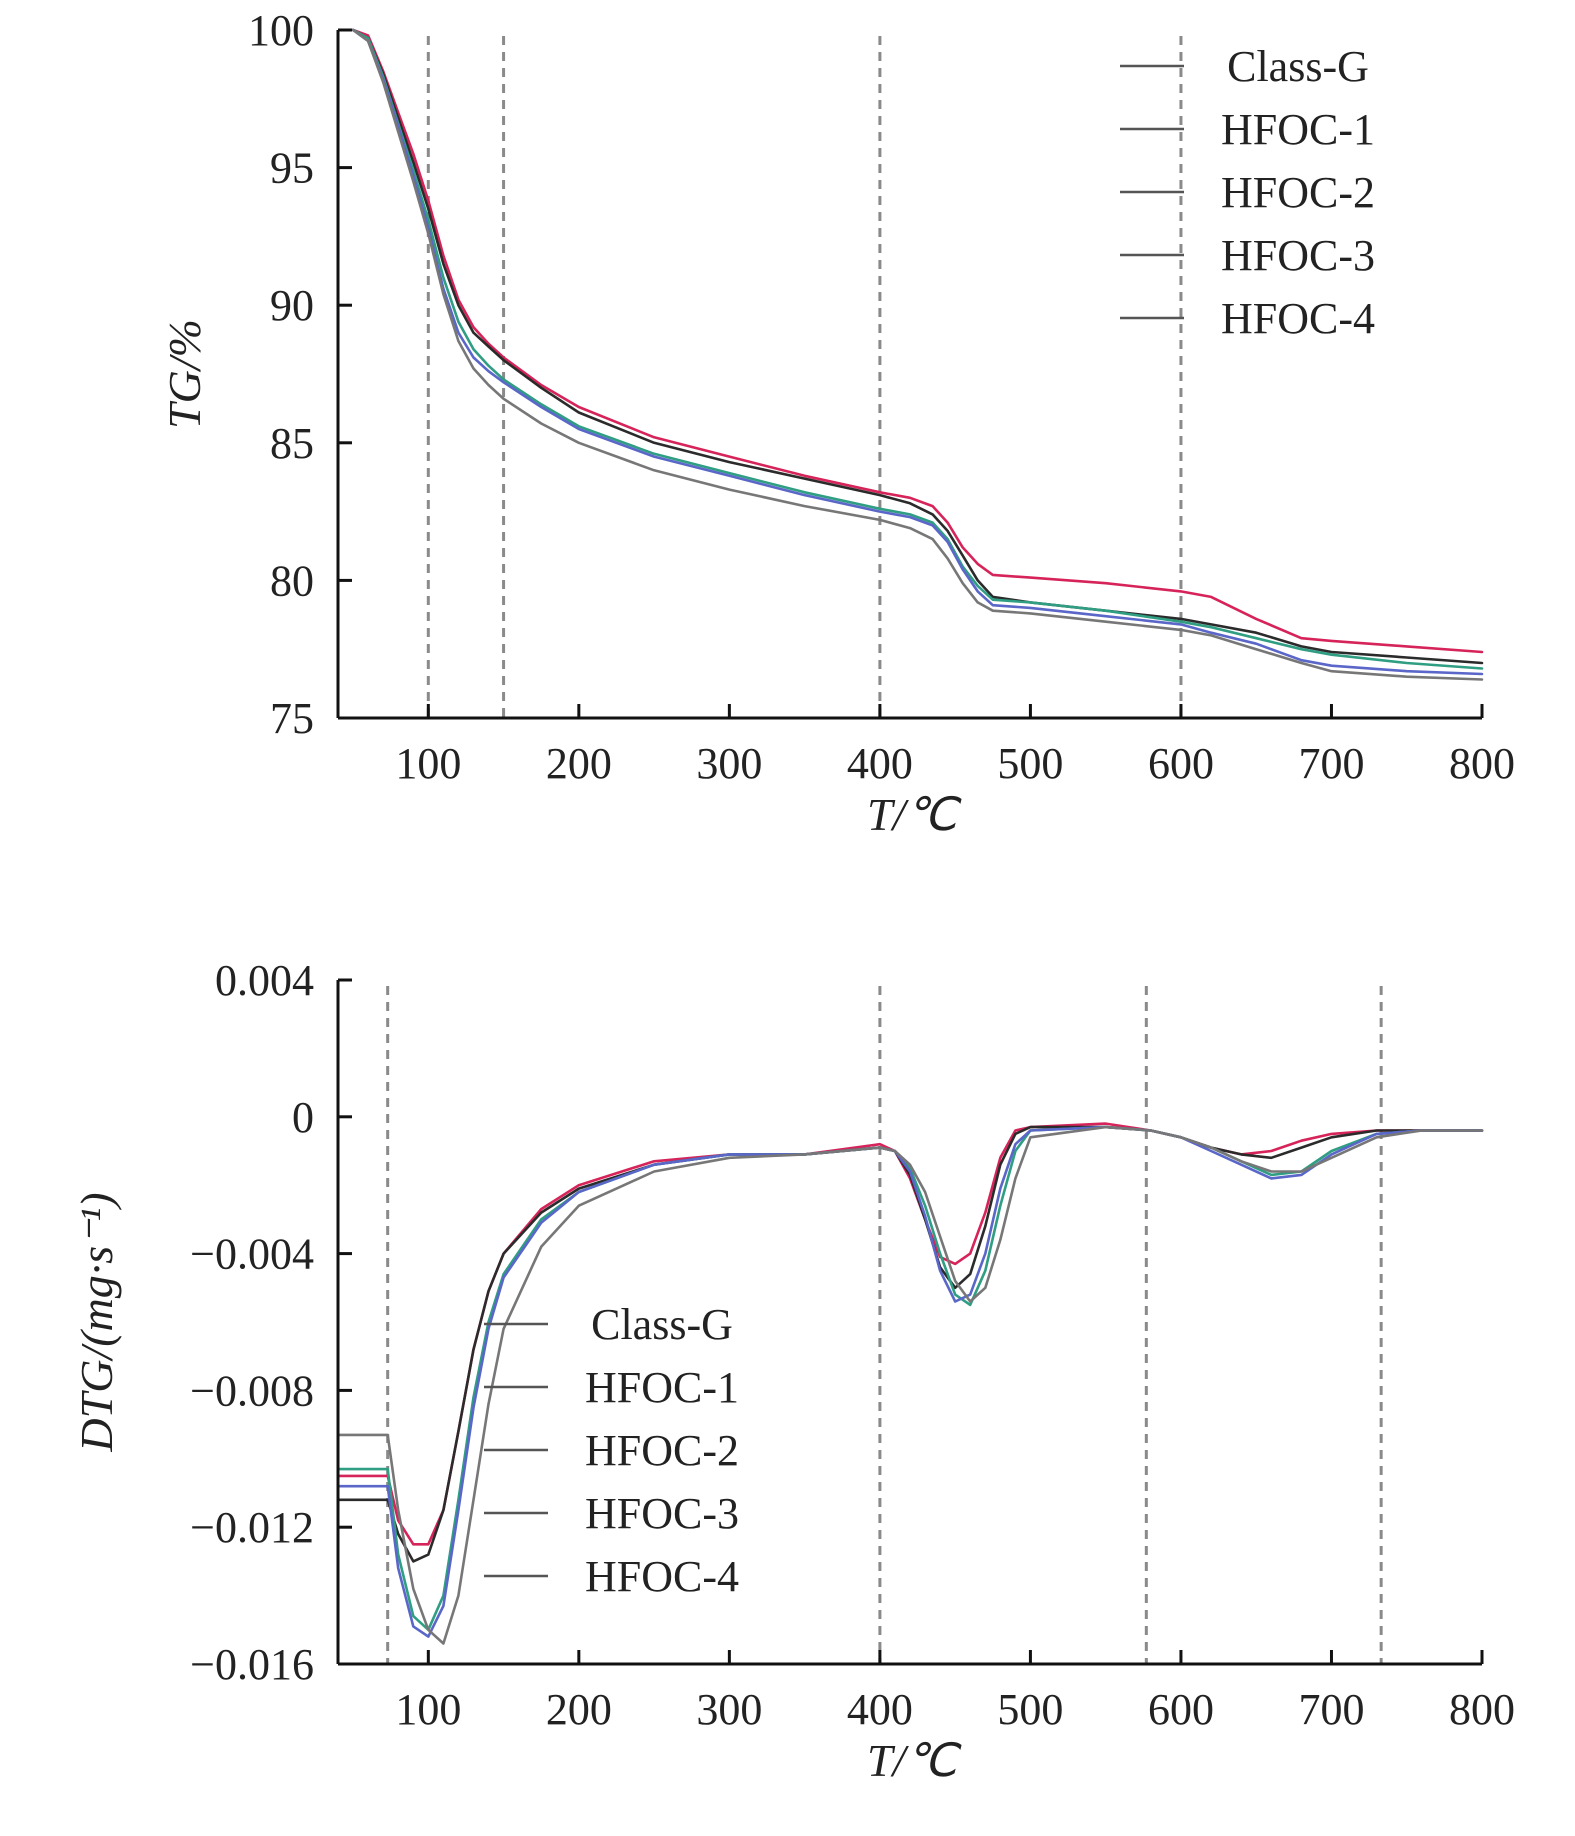 This screenshot has height=1836, width=1575. I want to click on dtg-y-tick-label: −0.004, so click(252, 1254).